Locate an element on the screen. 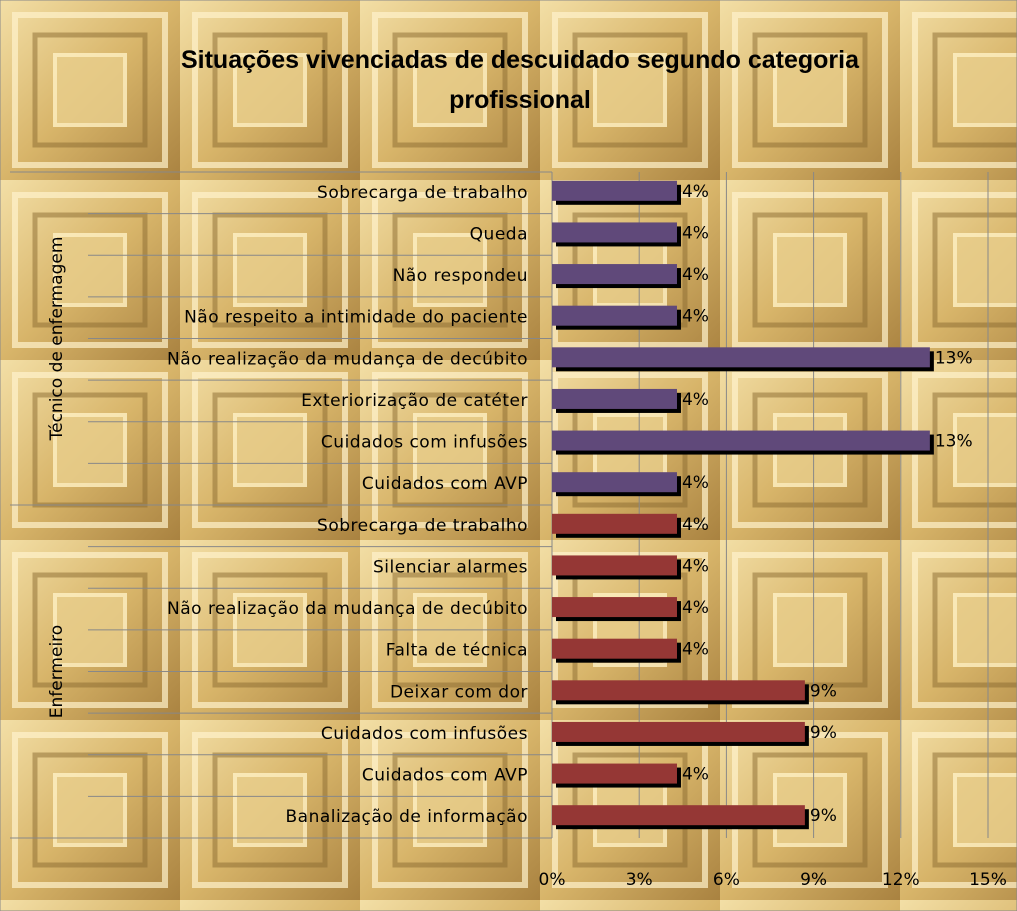 The height and width of the screenshot is (911, 1017). y-tick-label: Banalização de informação is located at coordinates (407, 817).